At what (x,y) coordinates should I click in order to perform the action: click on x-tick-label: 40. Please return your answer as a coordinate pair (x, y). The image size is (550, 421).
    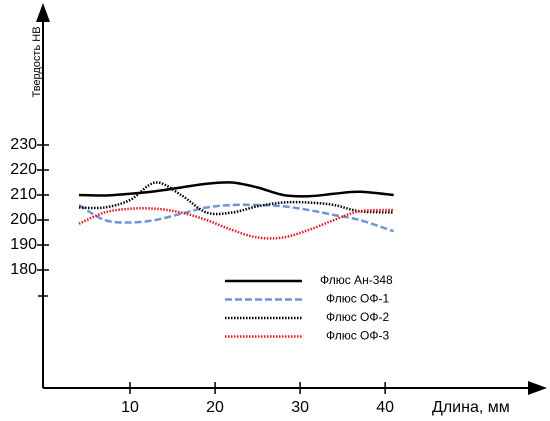
    Looking at the image, I should click on (385, 407).